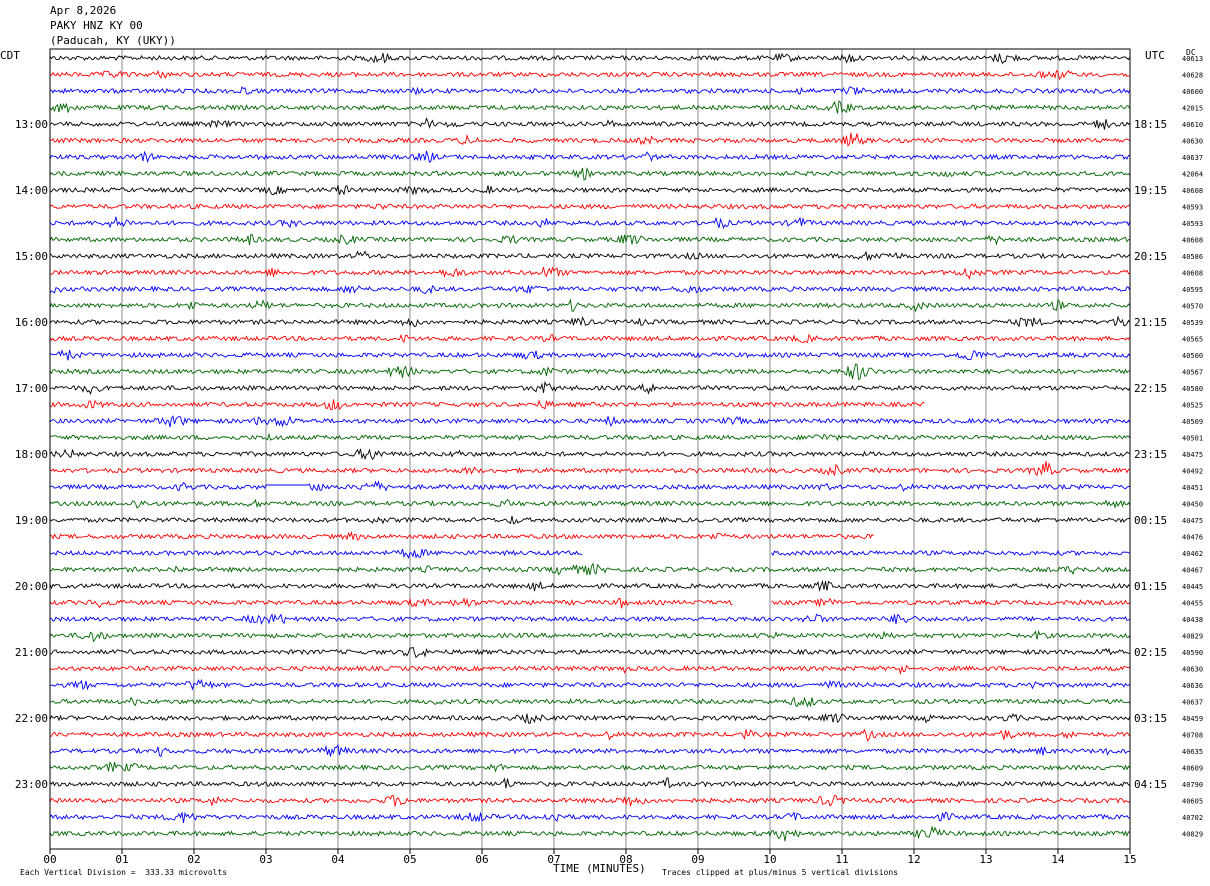 Image resolution: width=1210 pixels, height=886 pixels. I want to click on dc-value-41: 40708, so click(1192, 736).